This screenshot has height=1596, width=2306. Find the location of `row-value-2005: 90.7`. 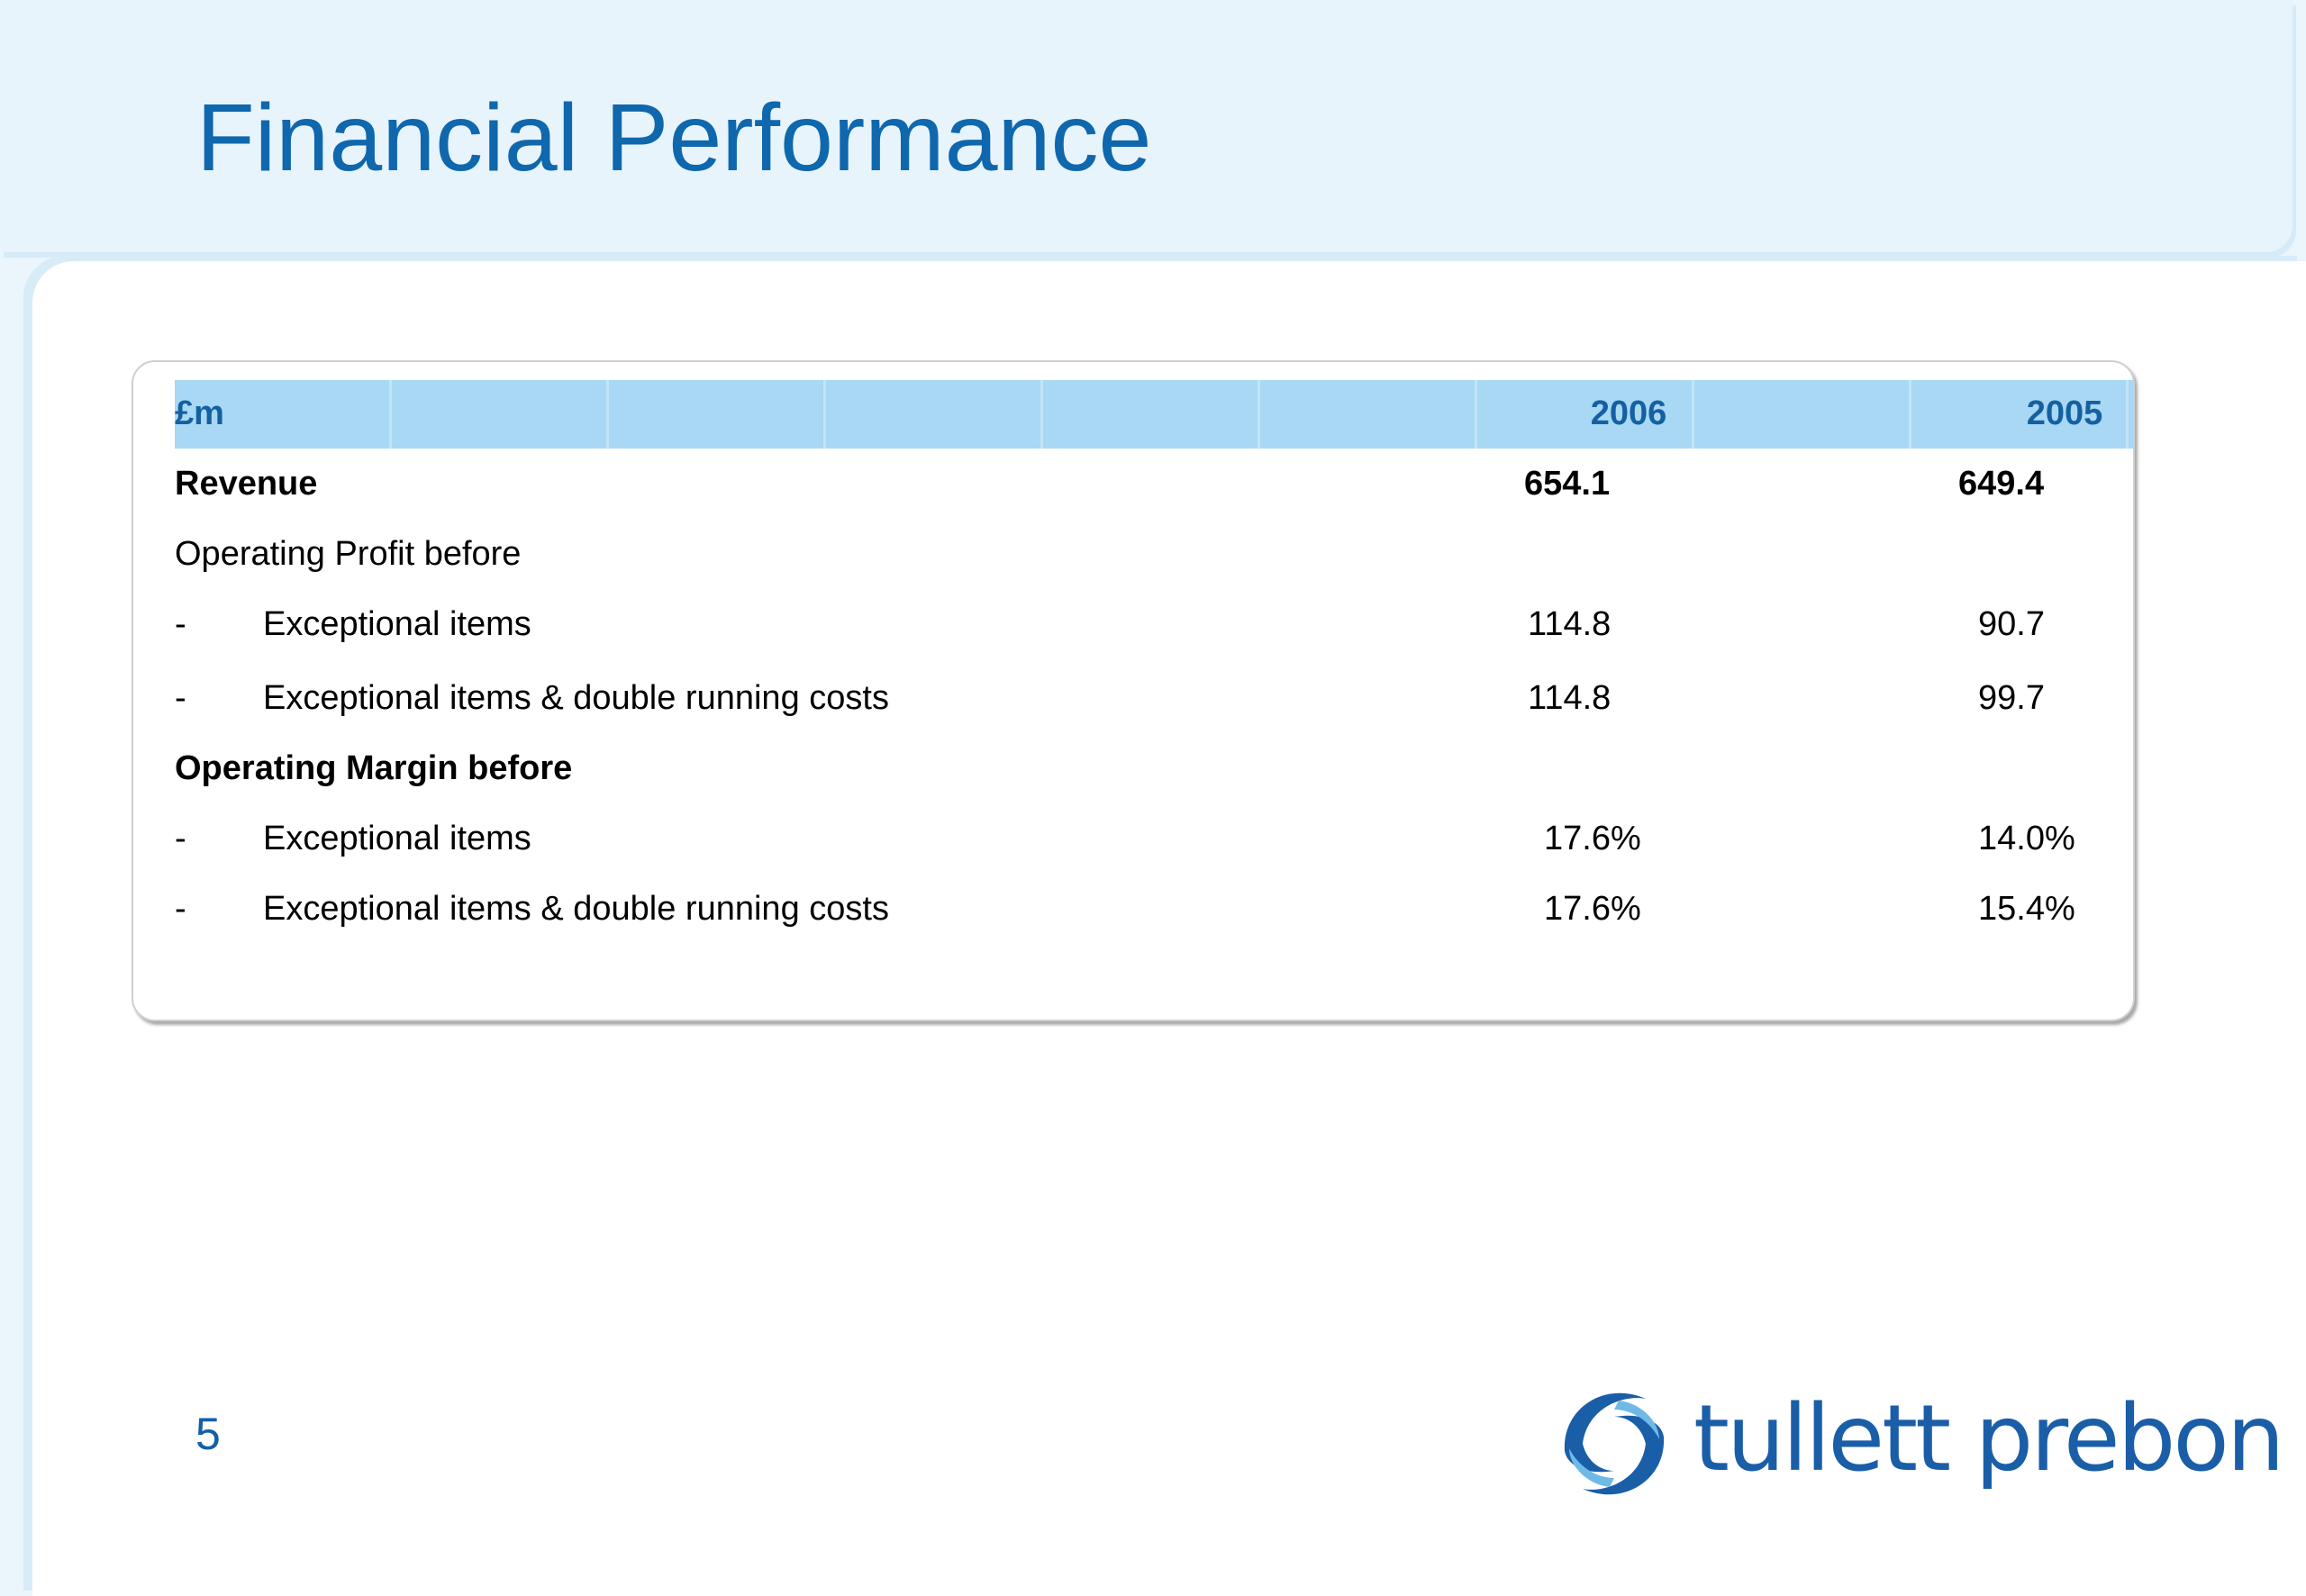

row-value-2005: 90.7 is located at coordinates (2011, 624).